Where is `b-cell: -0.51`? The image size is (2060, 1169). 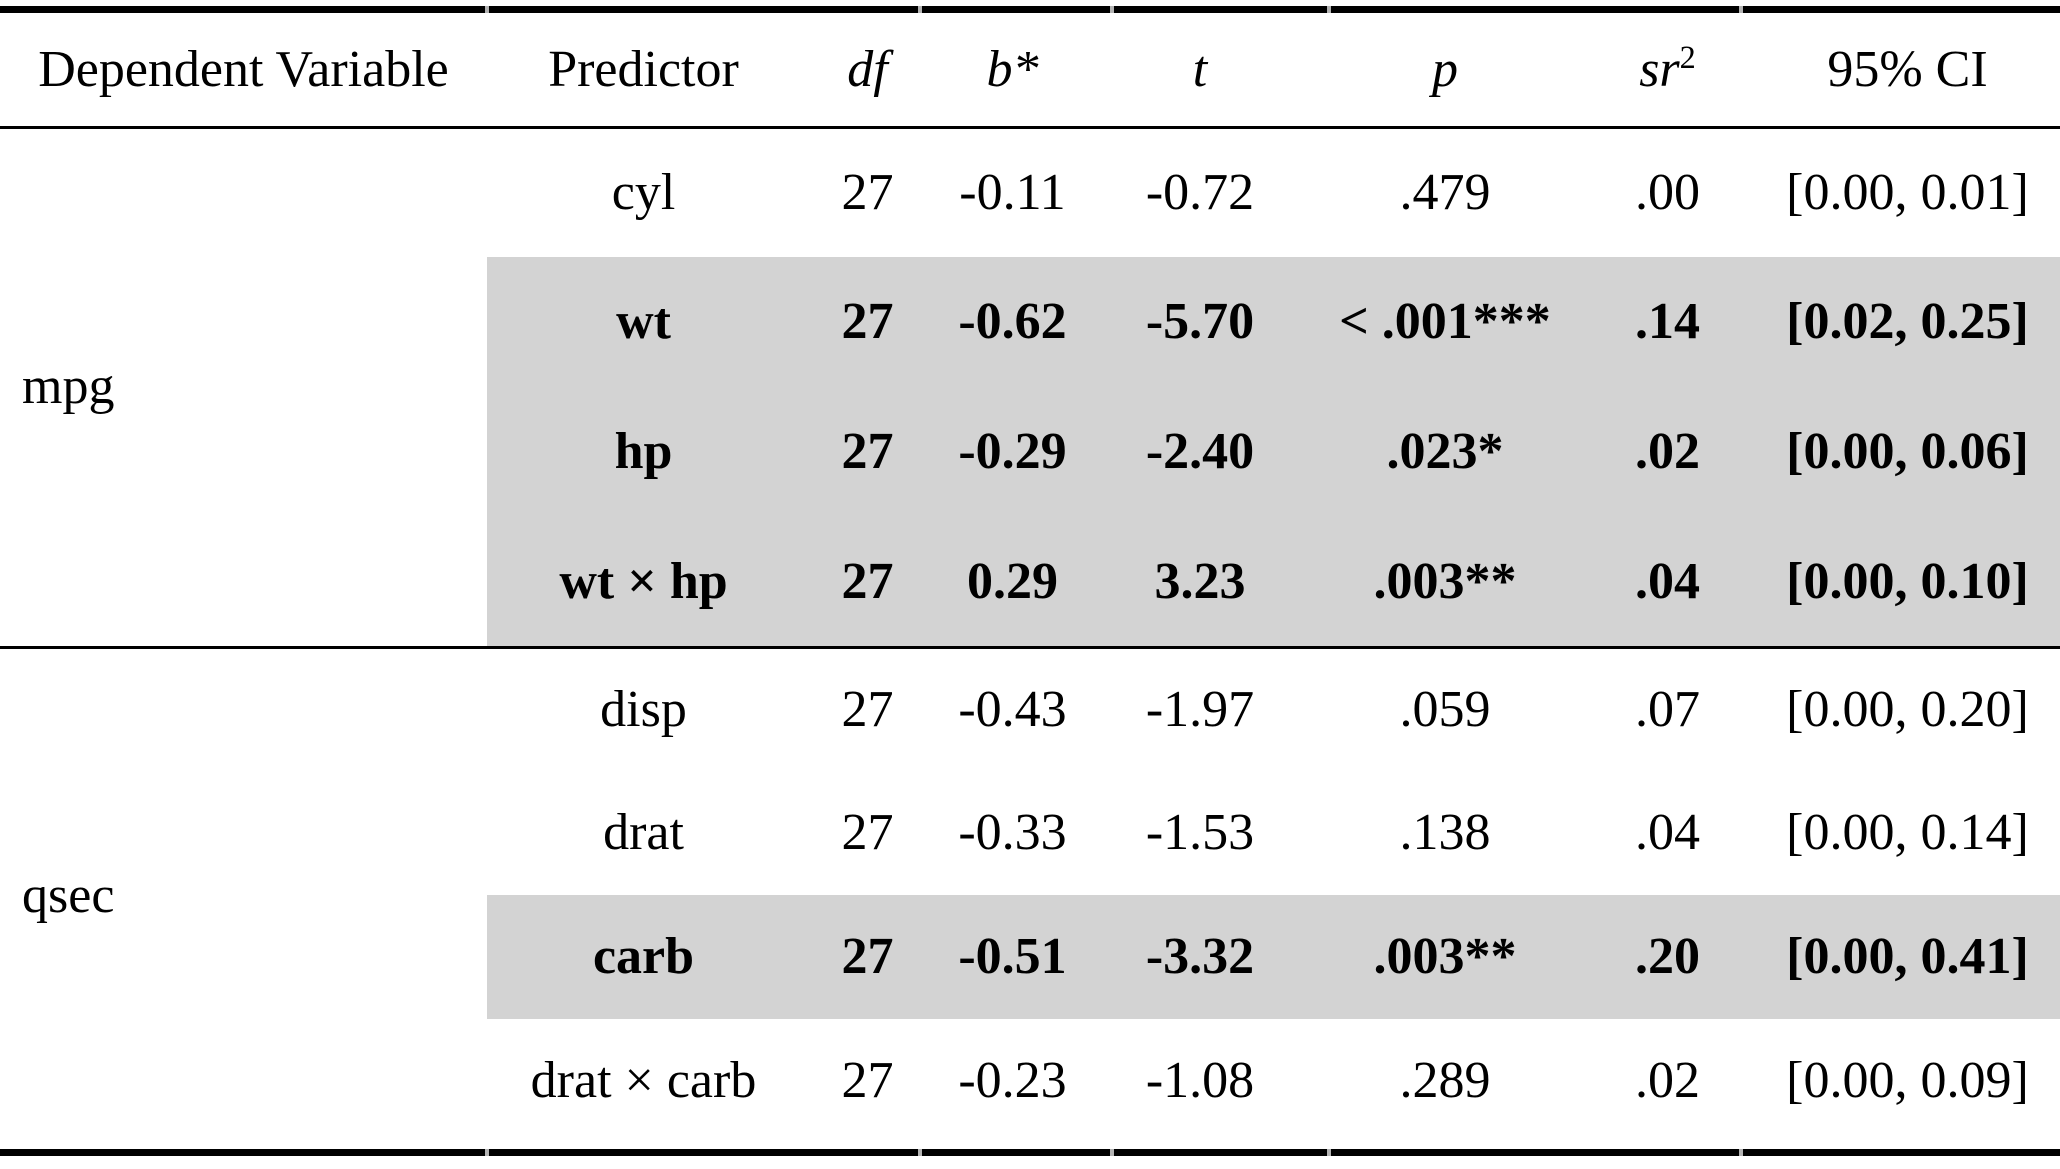
b-cell: -0.51 is located at coordinates (1012, 957).